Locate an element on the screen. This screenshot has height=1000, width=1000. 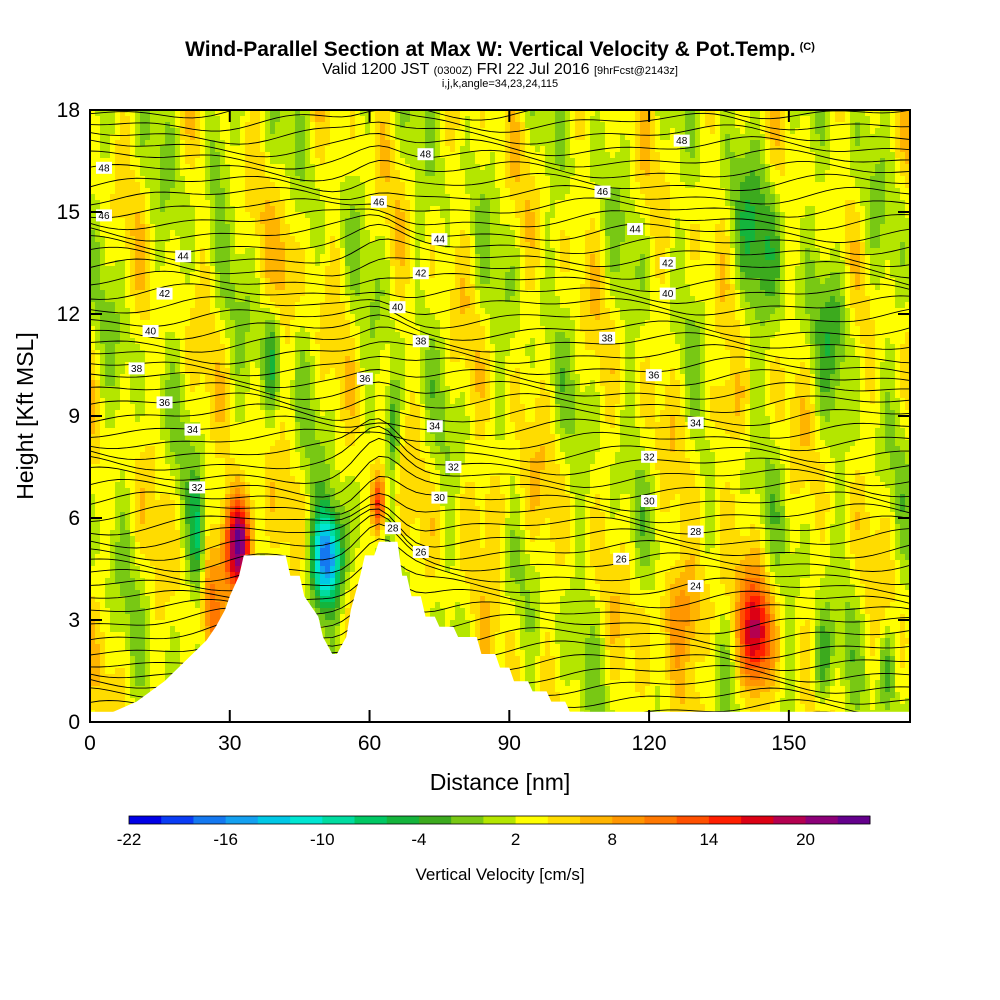
valid-utc: (0300Z) is located at coordinates (453, 71).